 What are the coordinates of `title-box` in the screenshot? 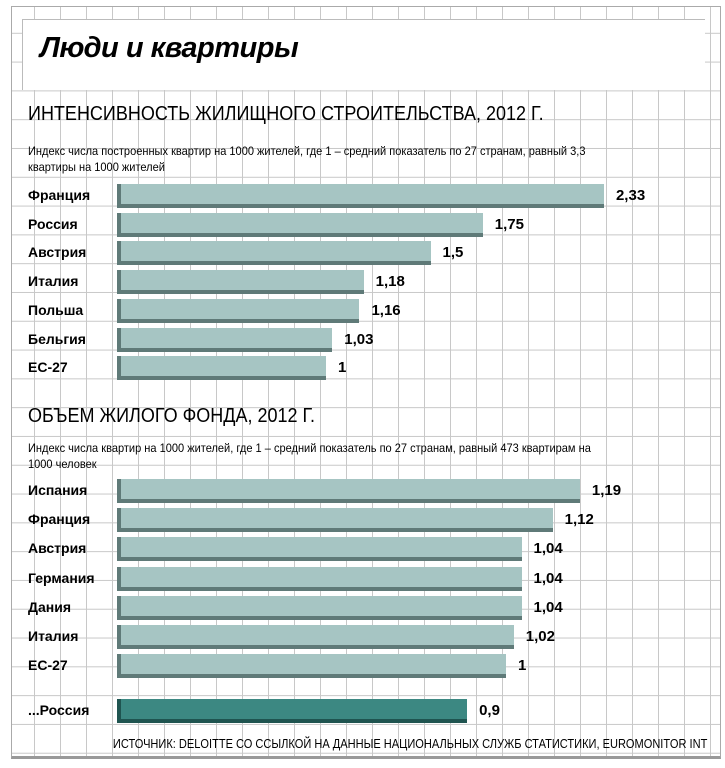 It's located at (363, 54).